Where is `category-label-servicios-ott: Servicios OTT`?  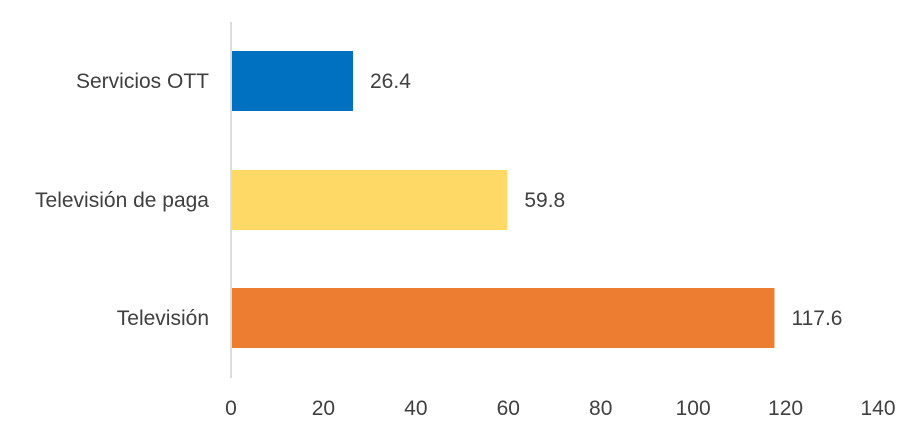 category-label-servicios-ott: Servicios OTT is located at coordinates (142, 81).